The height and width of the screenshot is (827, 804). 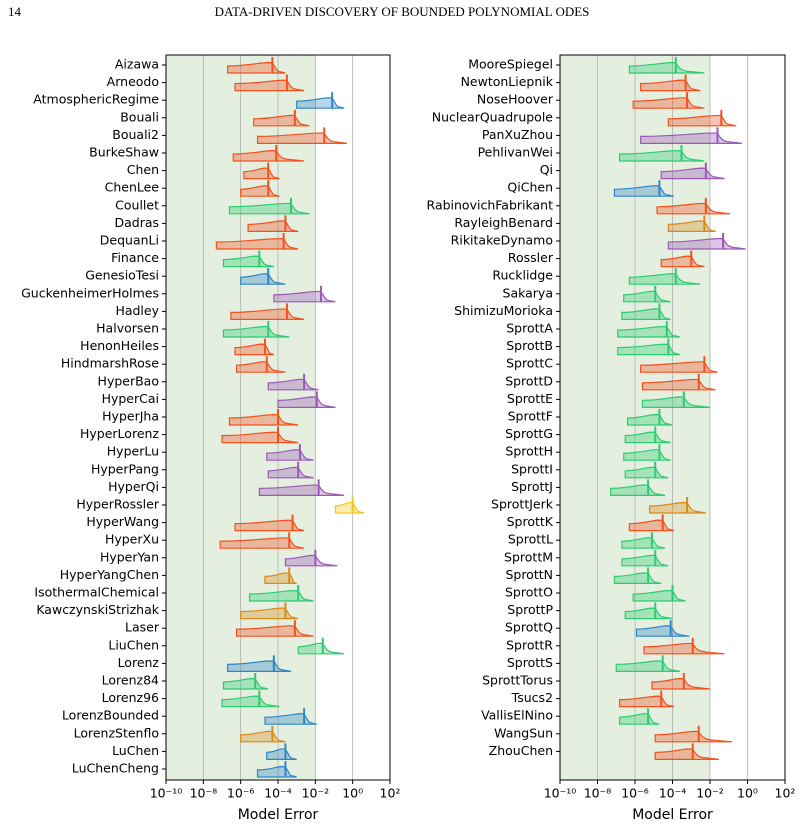 What do you see at coordinates (15, 11) in the screenshot?
I see `page-number: 14` at bounding box center [15, 11].